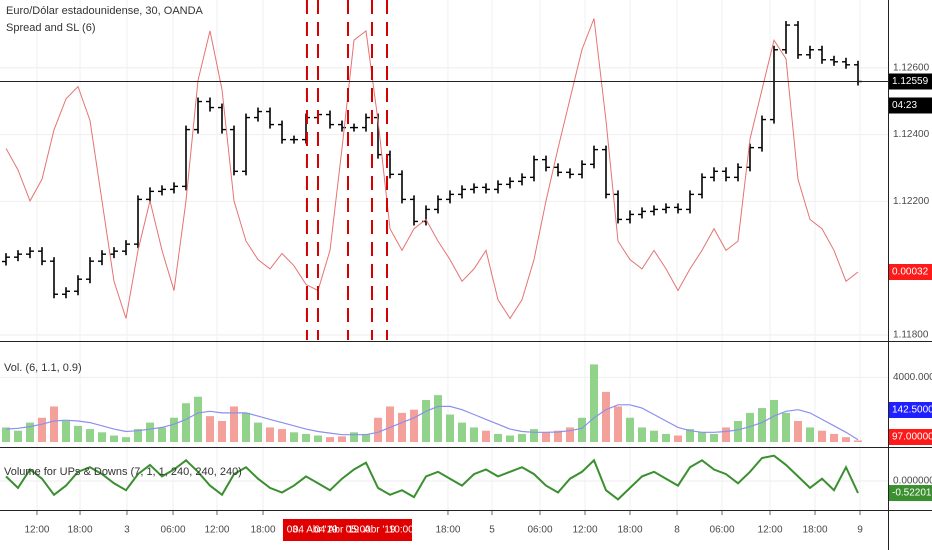  Describe the element at coordinates (860, 530) in the screenshot. I see `x-tick-label: 9` at that location.